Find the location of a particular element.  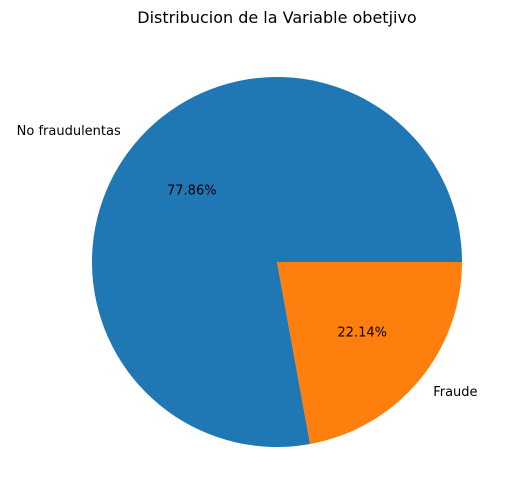

chart-title: Distribucion de la Variable obetjivo is located at coordinates (276, 17).